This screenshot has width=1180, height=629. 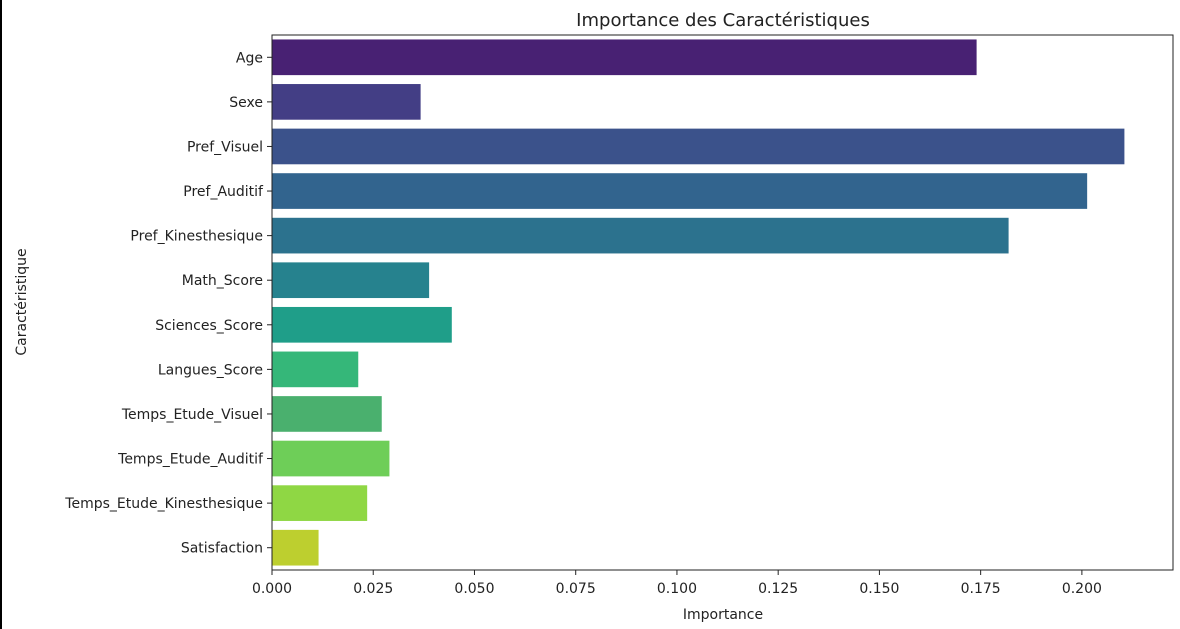 I want to click on y-tick-label: Sciences_Score, so click(x=209, y=326).